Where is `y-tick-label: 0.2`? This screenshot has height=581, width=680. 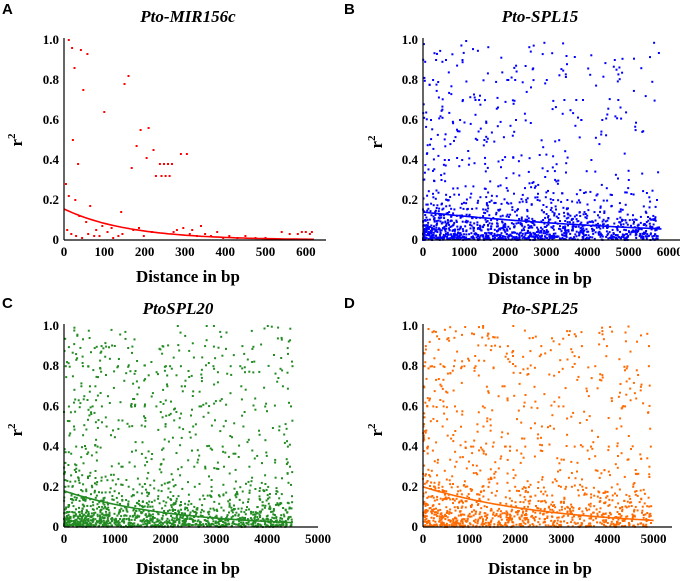
y-tick-label: 0.2 is located at coordinates (51, 199).